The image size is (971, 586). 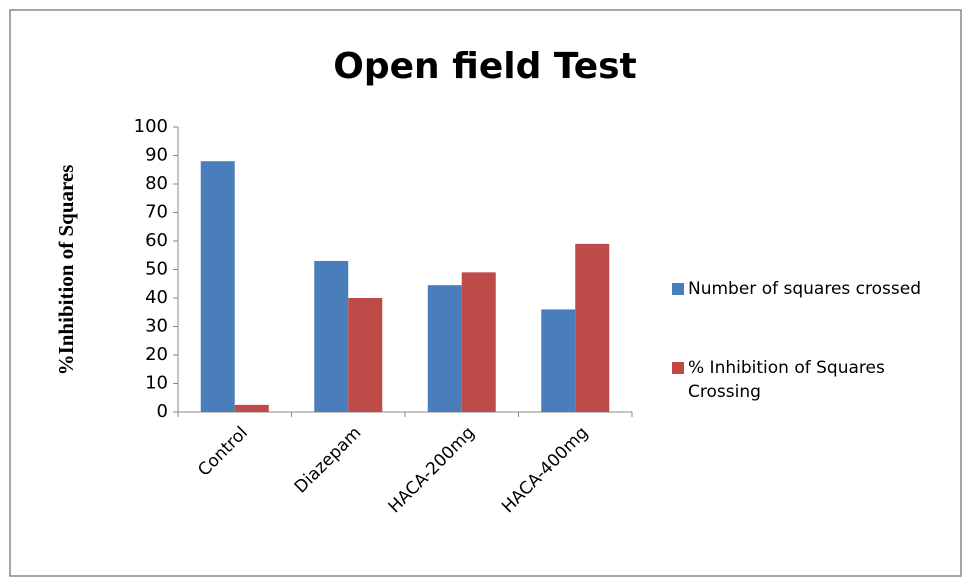 What do you see at coordinates (156, 383) in the screenshot?
I see `y-tick-label: 10` at bounding box center [156, 383].